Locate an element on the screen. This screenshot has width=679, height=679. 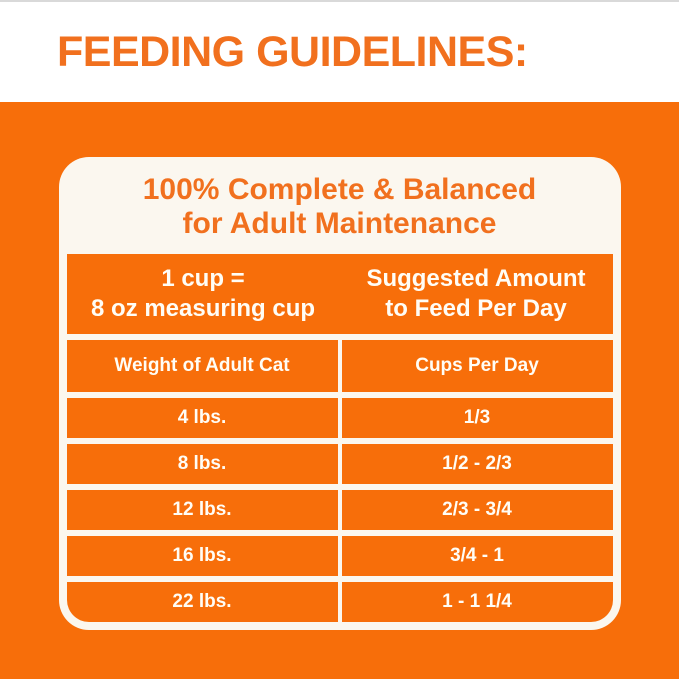
column-header-weight: Weight of Adult Cat is located at coordinates (202, 366).